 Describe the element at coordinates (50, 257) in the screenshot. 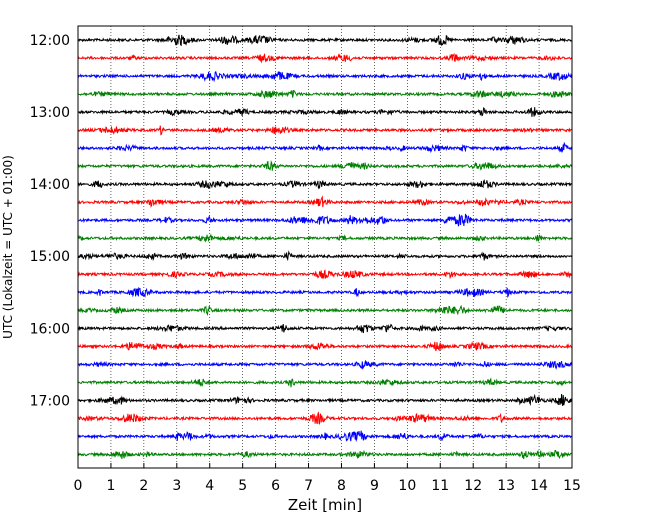

I see `y-tick-label: 15:00` at that location.